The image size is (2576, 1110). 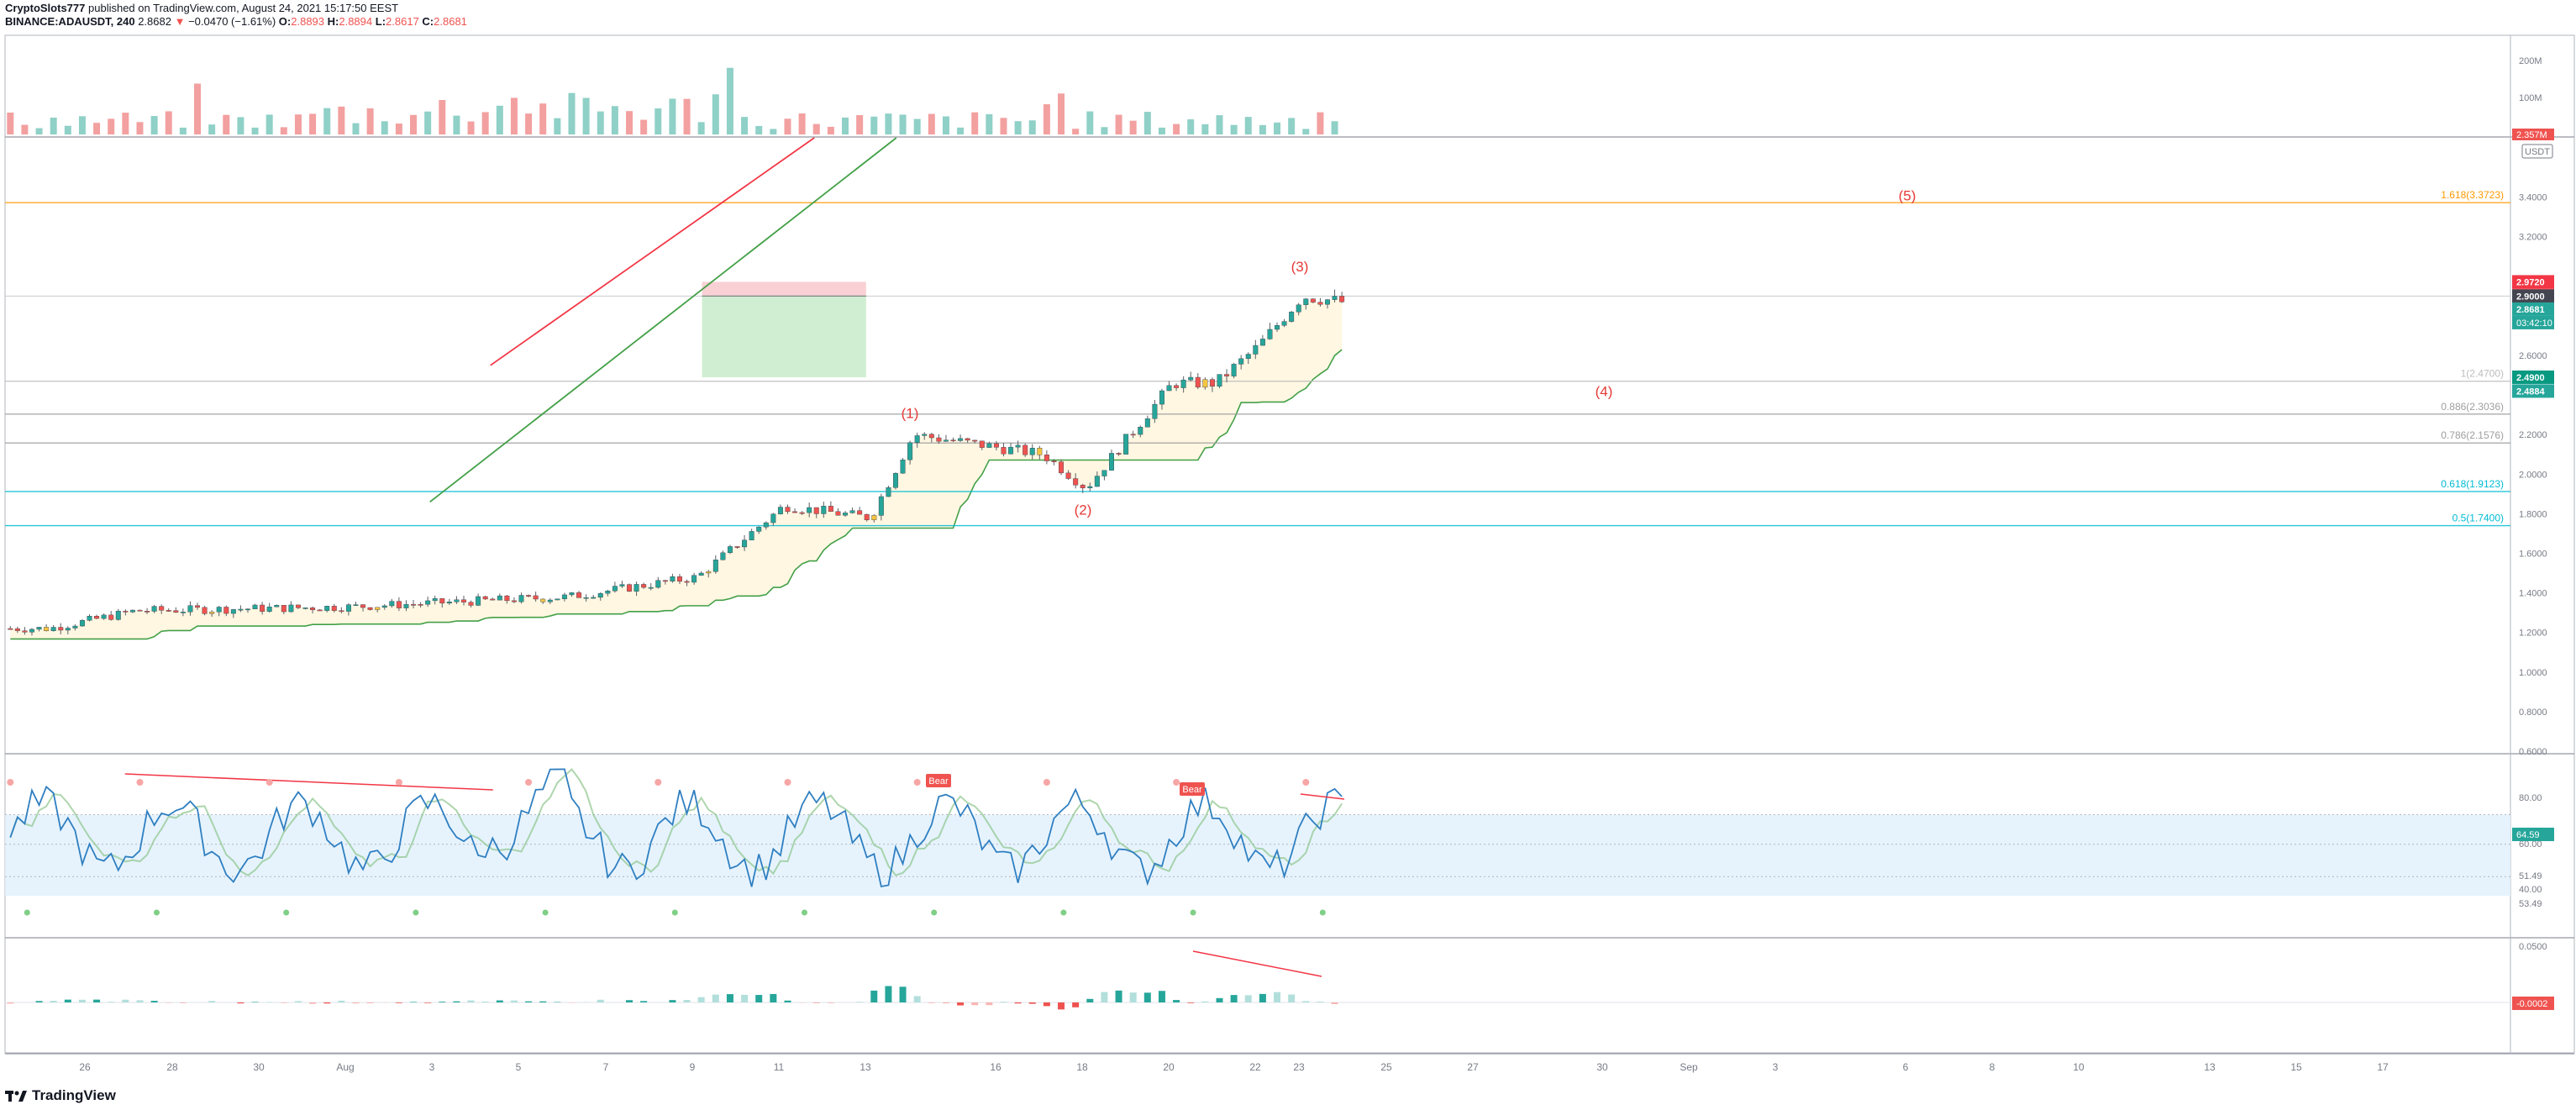 I want to click on down-arrow-icon: ▼, so click(x=180, y=21).